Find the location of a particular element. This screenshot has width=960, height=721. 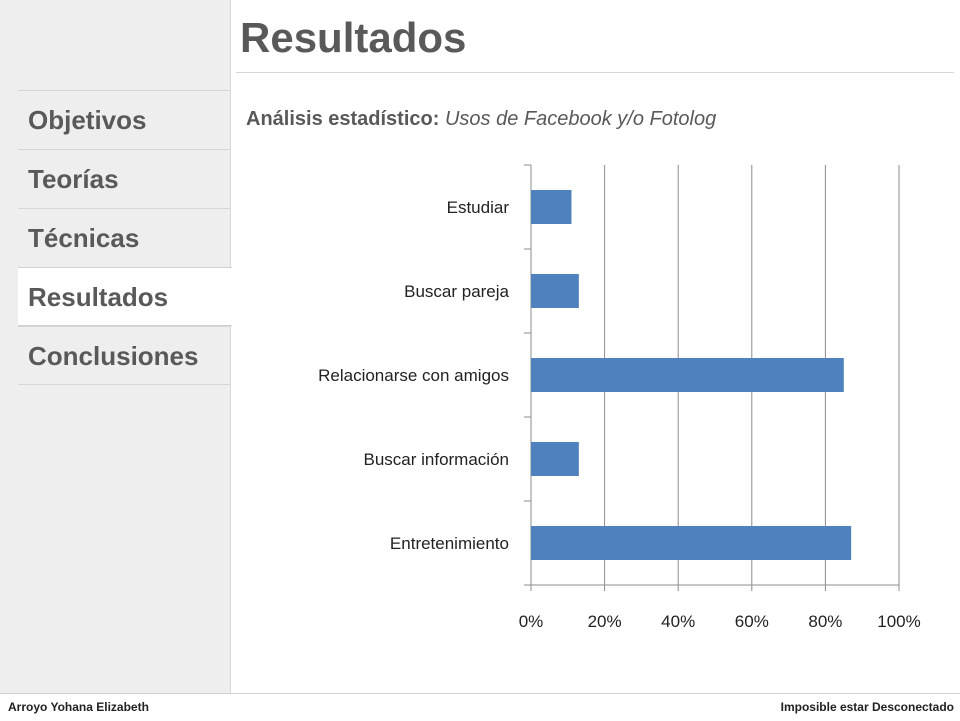

category-label: Buscar información is located at coordinates (436, 459).